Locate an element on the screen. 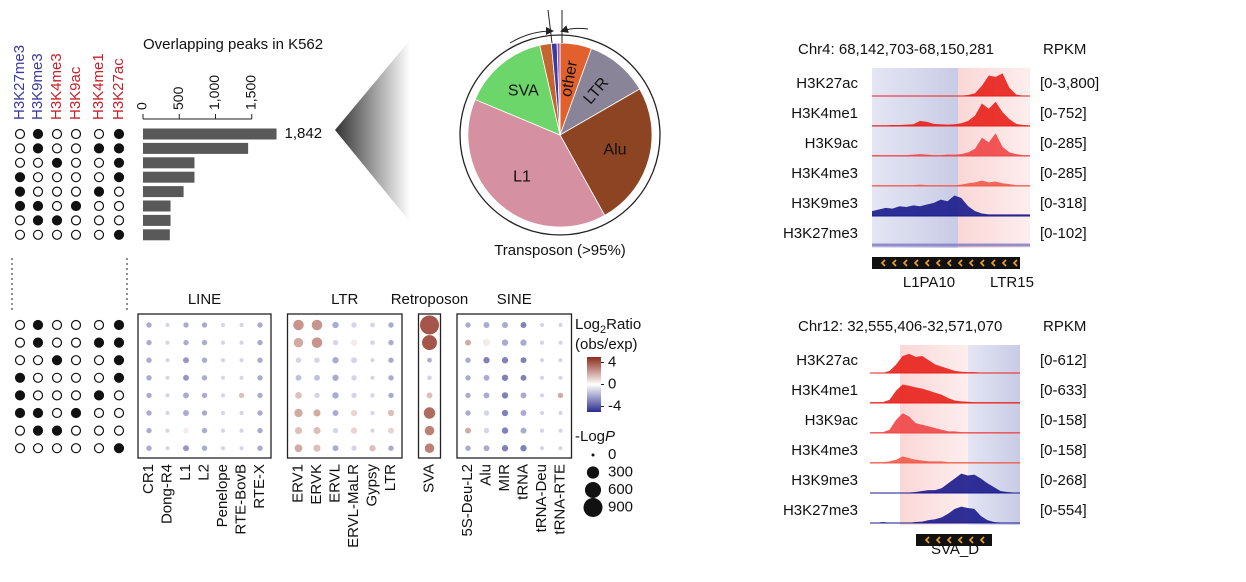 The width and height of the screenshot is (1246, 582). gene-label: L1PA10 is located at coordinates (929, 282).